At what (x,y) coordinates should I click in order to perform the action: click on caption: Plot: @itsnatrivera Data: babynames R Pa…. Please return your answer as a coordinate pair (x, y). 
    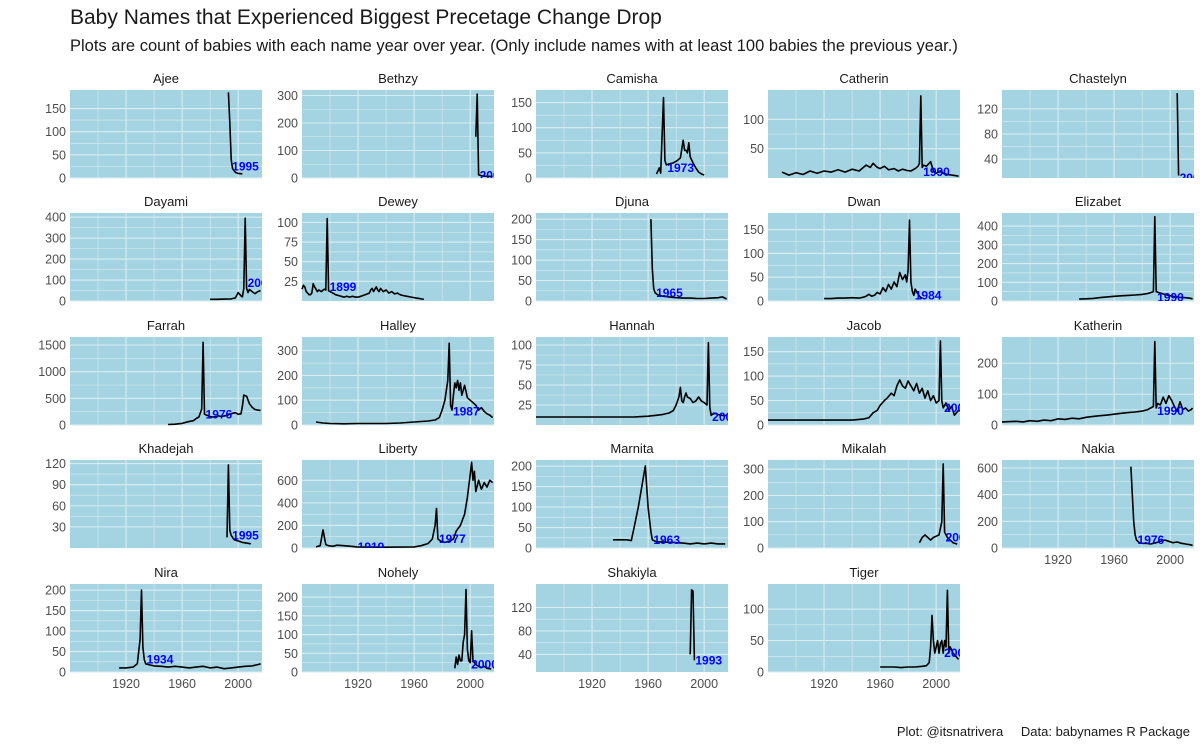
    Looking at the image, I should click on (1036, 731).